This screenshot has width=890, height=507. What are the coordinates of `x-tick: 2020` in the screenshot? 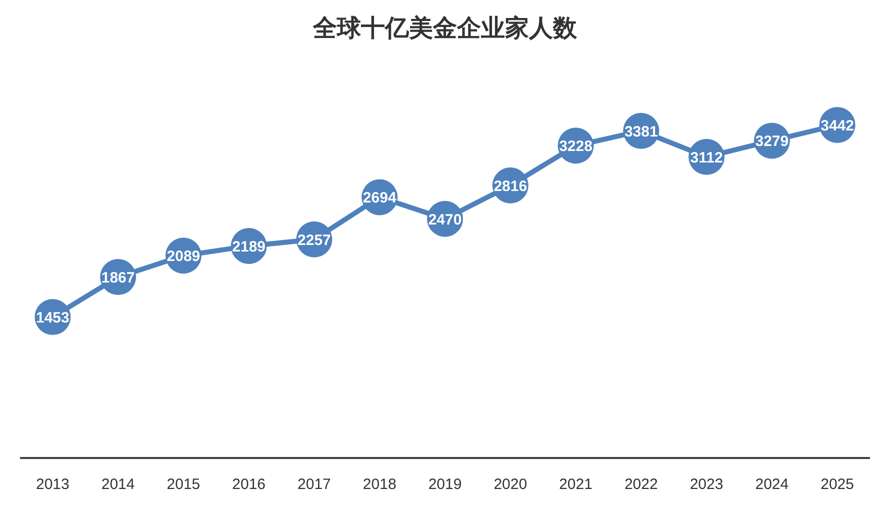 It's located at (511, 484).